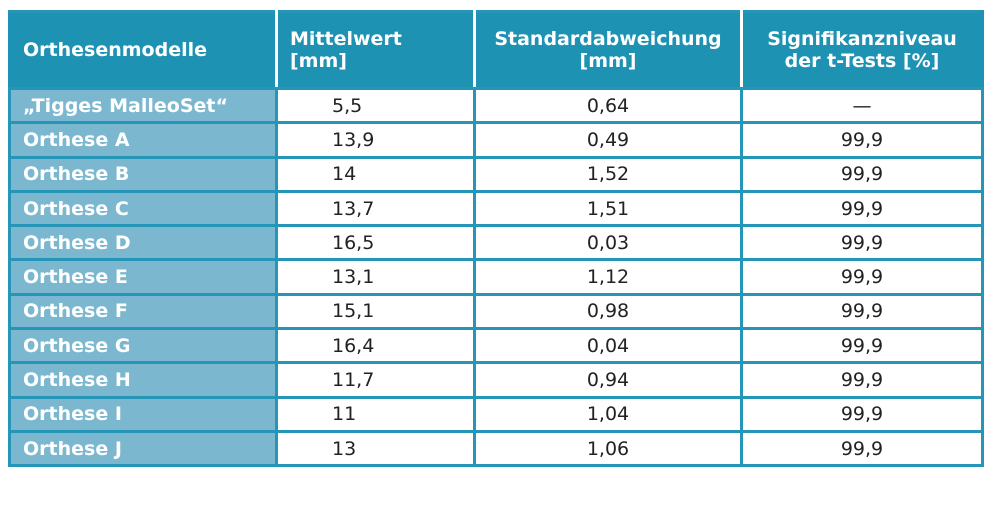 The height and width of the screenshot is (511, 990). I want to click on table-row: Orthese C 13,7 1,51 99,9, so click(496, 208).